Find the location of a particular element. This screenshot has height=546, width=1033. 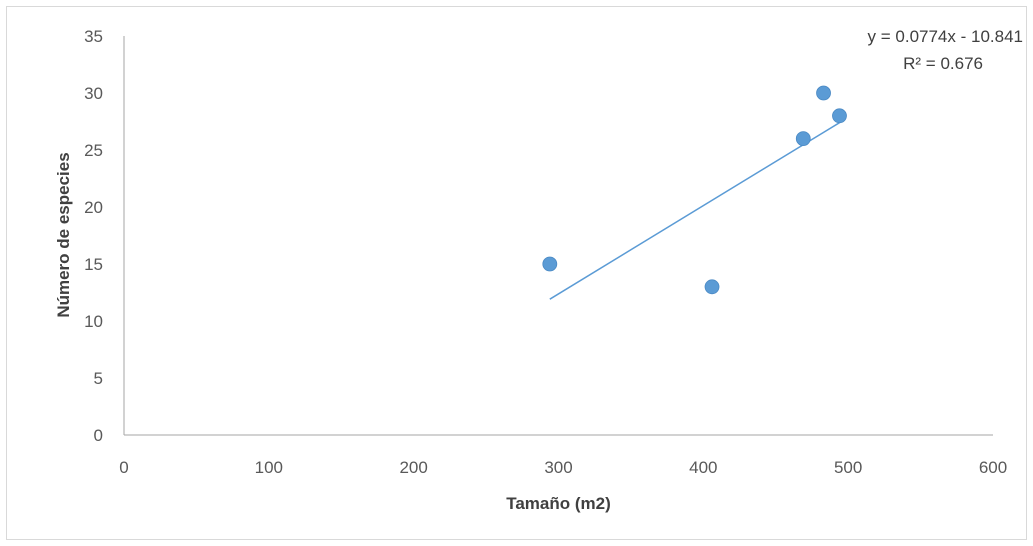

x-tick-label: 500 is located at coordinates (848, 467).